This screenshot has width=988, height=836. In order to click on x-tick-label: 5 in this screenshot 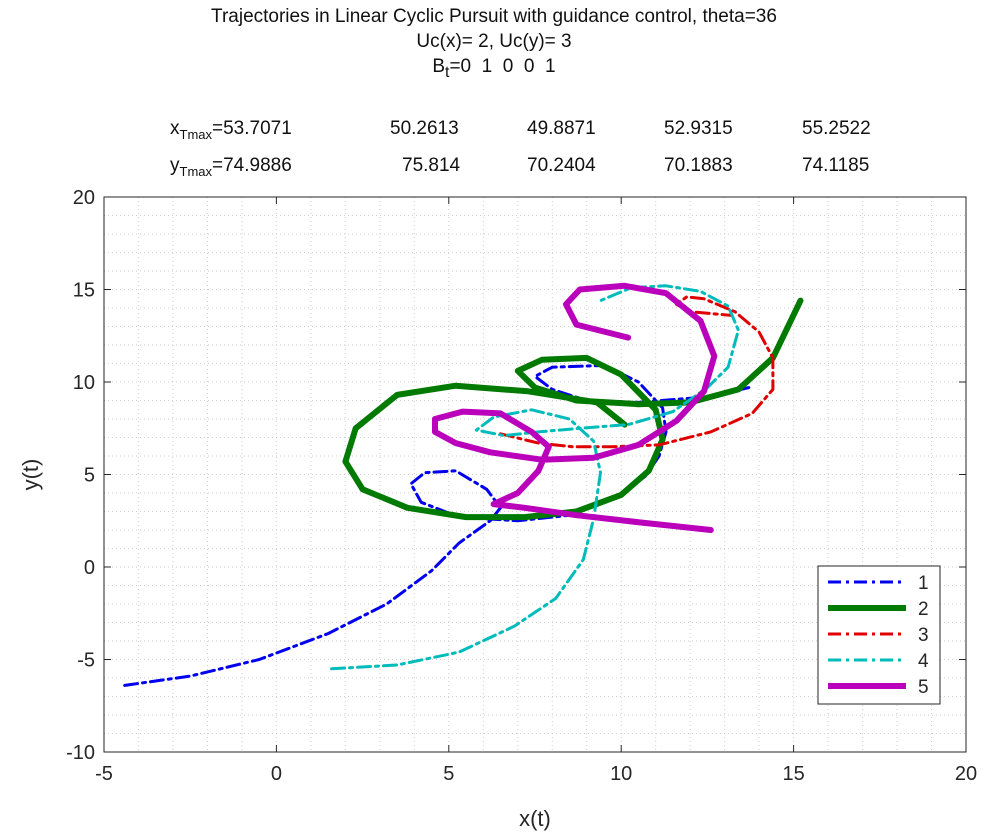, I will do `click(448, 774)`.